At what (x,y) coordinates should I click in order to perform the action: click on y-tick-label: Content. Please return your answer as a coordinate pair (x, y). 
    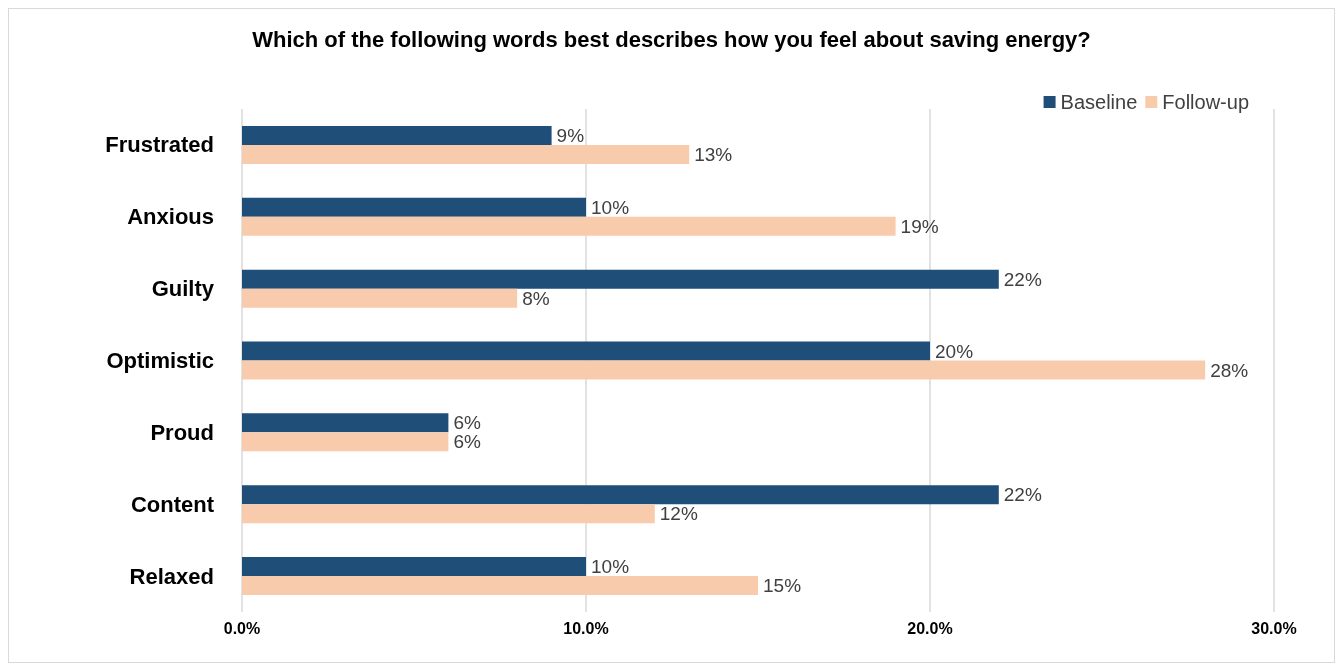
    Looking at the image, I should click on (172, 504).